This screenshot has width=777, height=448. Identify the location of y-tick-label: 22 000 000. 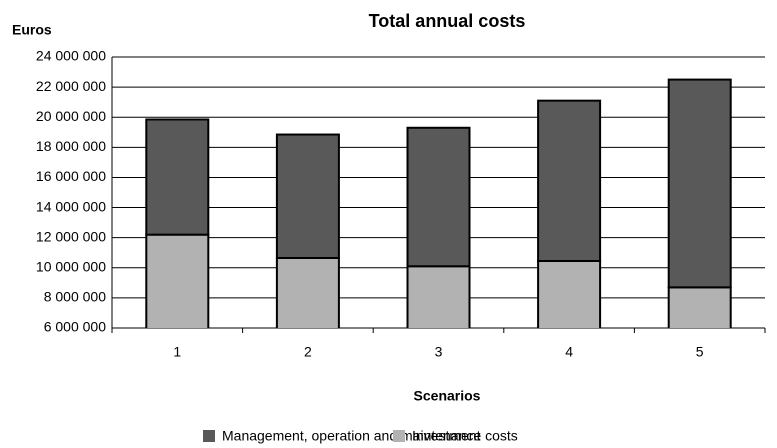
(71, 86).